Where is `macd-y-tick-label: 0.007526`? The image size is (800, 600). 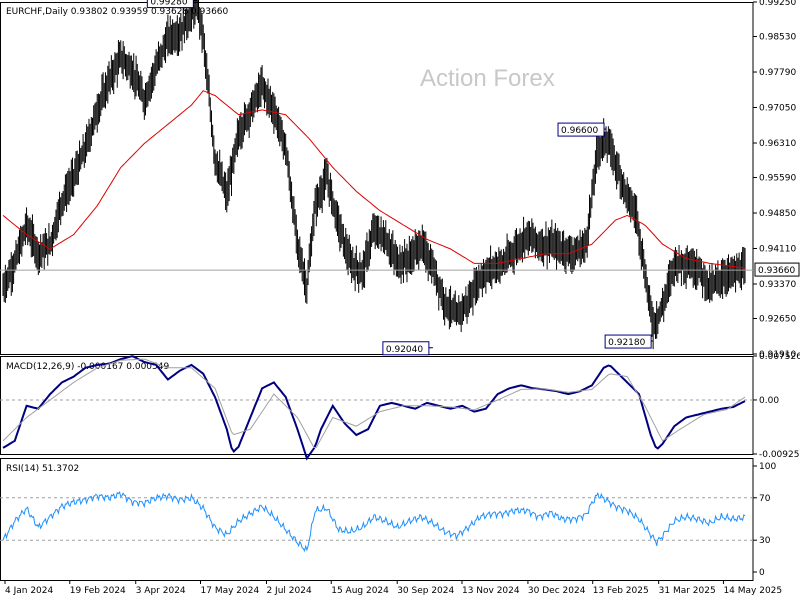 macd-y-tick-label: 0.007526 is located at coordinates (779, 357).